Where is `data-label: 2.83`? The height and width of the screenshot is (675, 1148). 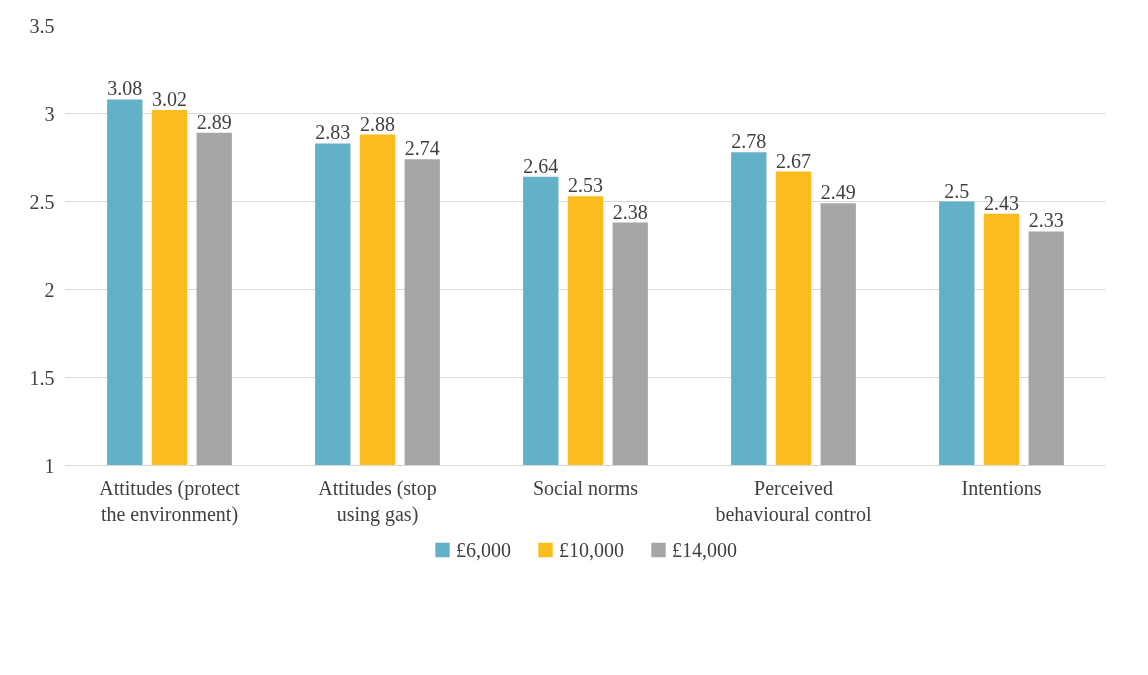 data-label: 2.83 is located at coordinates (333, 132).